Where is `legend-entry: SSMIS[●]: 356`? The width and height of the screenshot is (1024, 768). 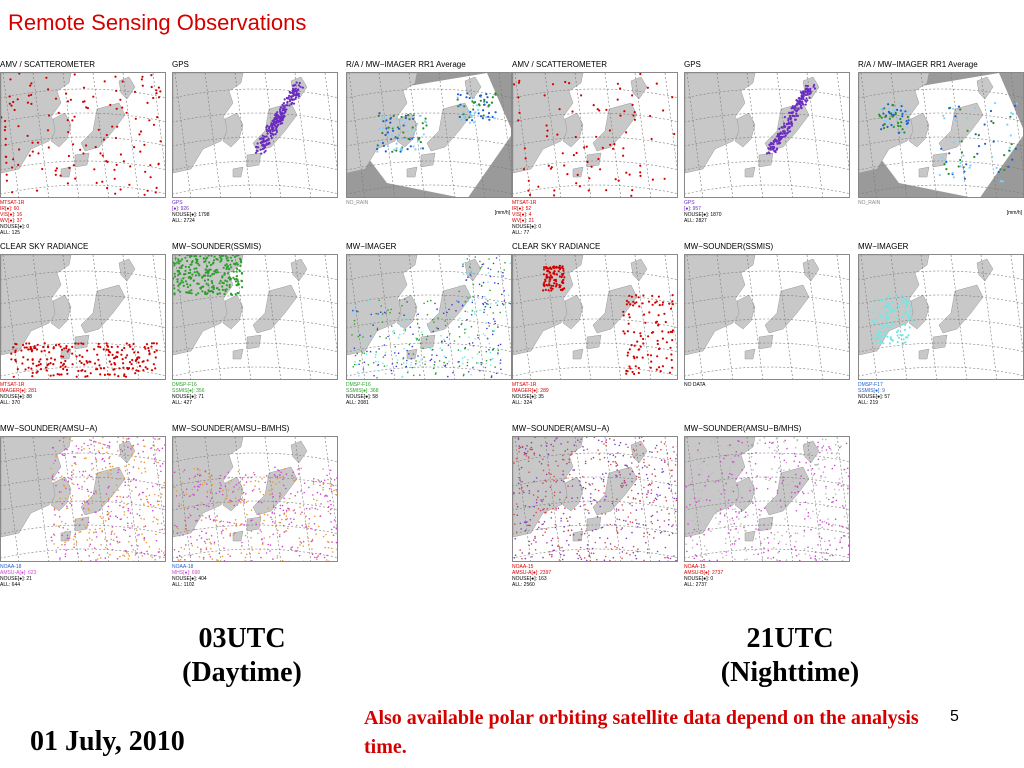 legend-entry: SSMIS[●]: 356 is located at coordinates (188, 391).